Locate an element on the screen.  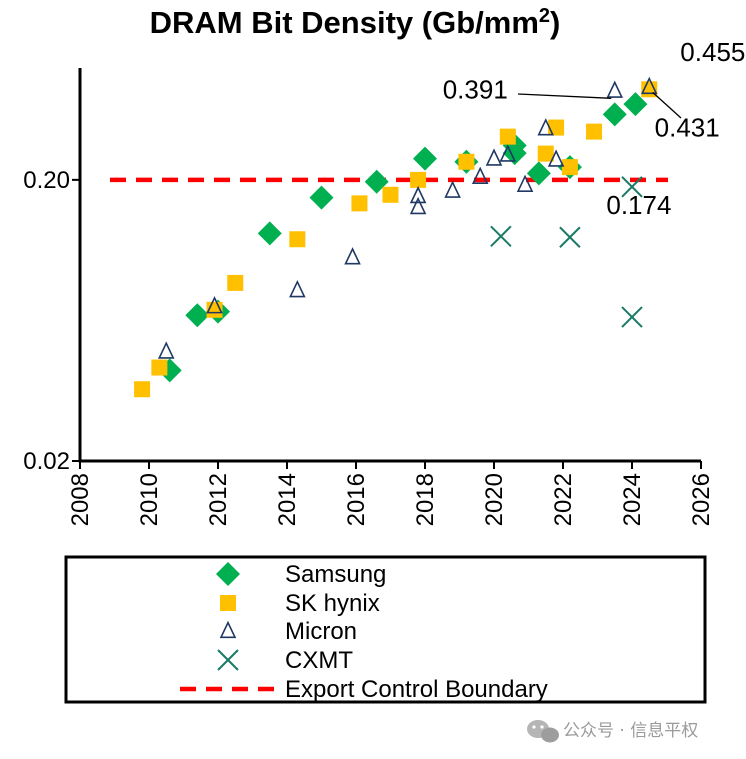
legend-marker-cxmt is located at coordinates (228, 660).